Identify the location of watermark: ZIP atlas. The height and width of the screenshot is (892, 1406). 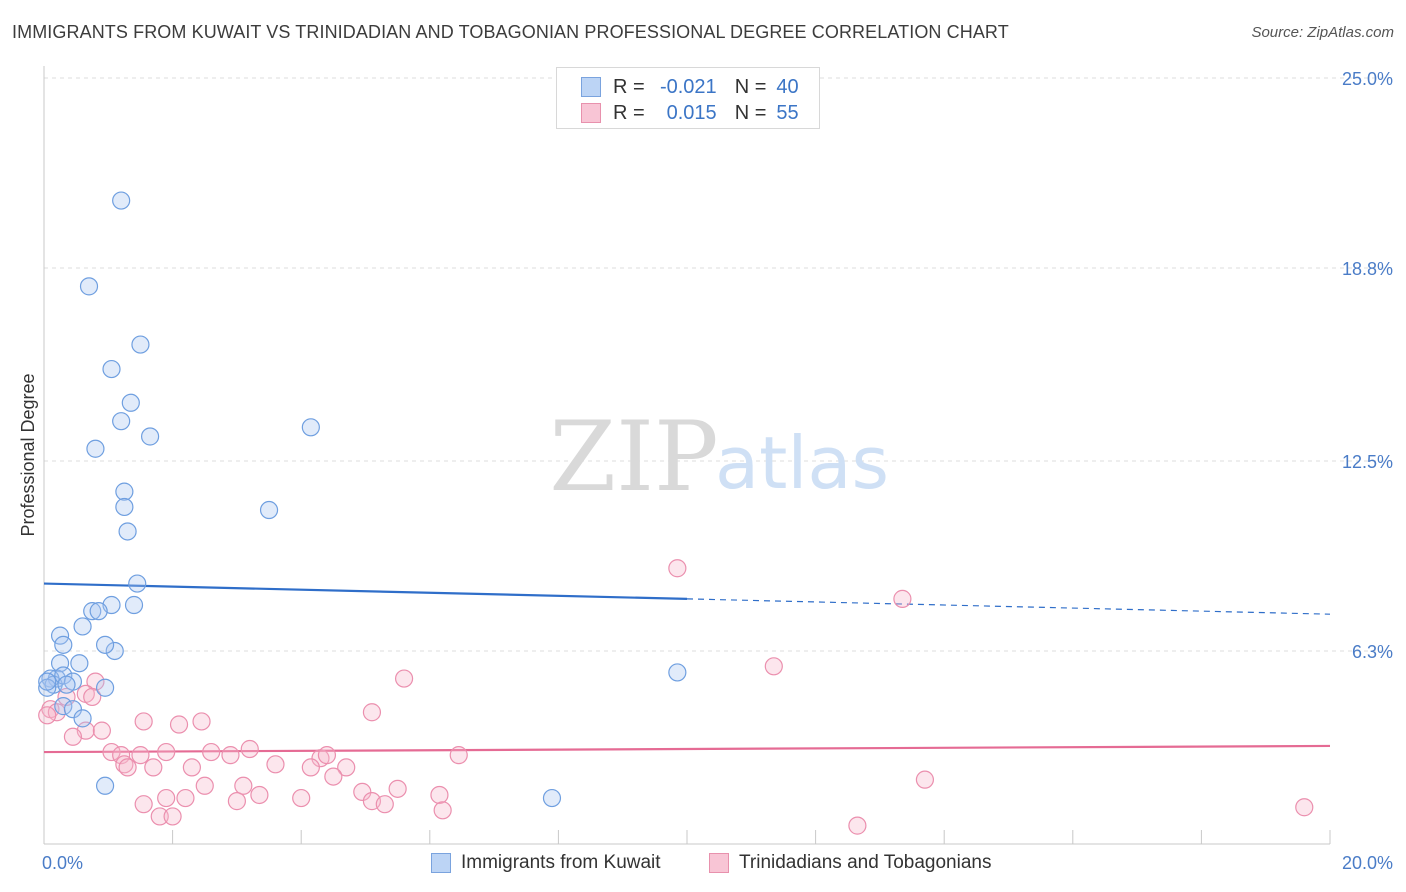
(719, 457).